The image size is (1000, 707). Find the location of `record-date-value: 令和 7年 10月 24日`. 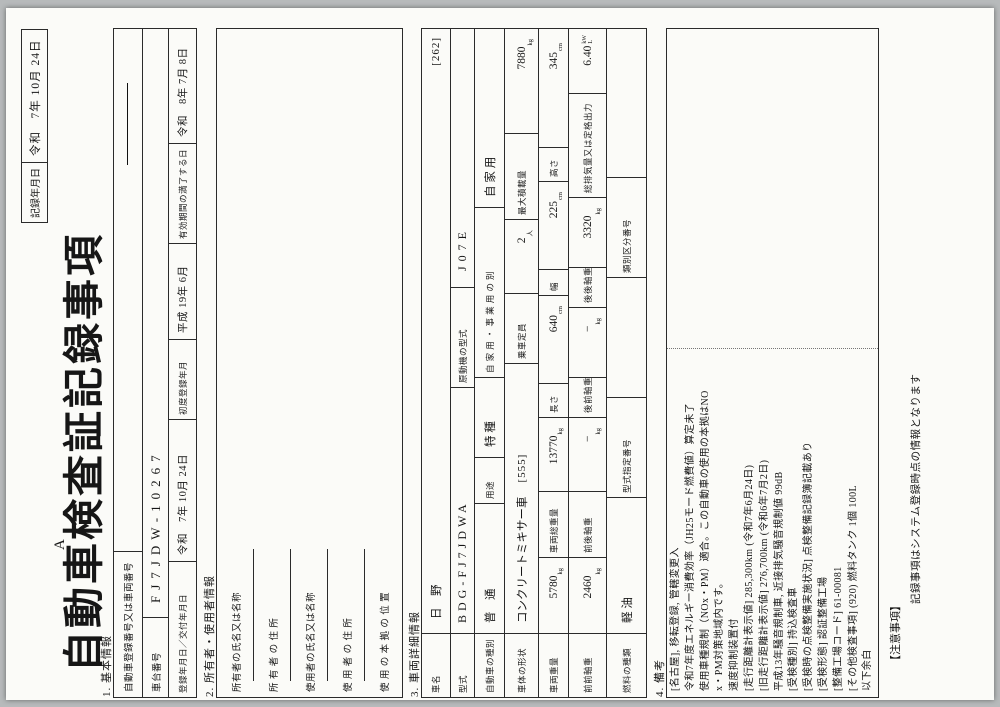

record-date-value: 令和 7年 10月 24日 is located at coordinates (35, 98).